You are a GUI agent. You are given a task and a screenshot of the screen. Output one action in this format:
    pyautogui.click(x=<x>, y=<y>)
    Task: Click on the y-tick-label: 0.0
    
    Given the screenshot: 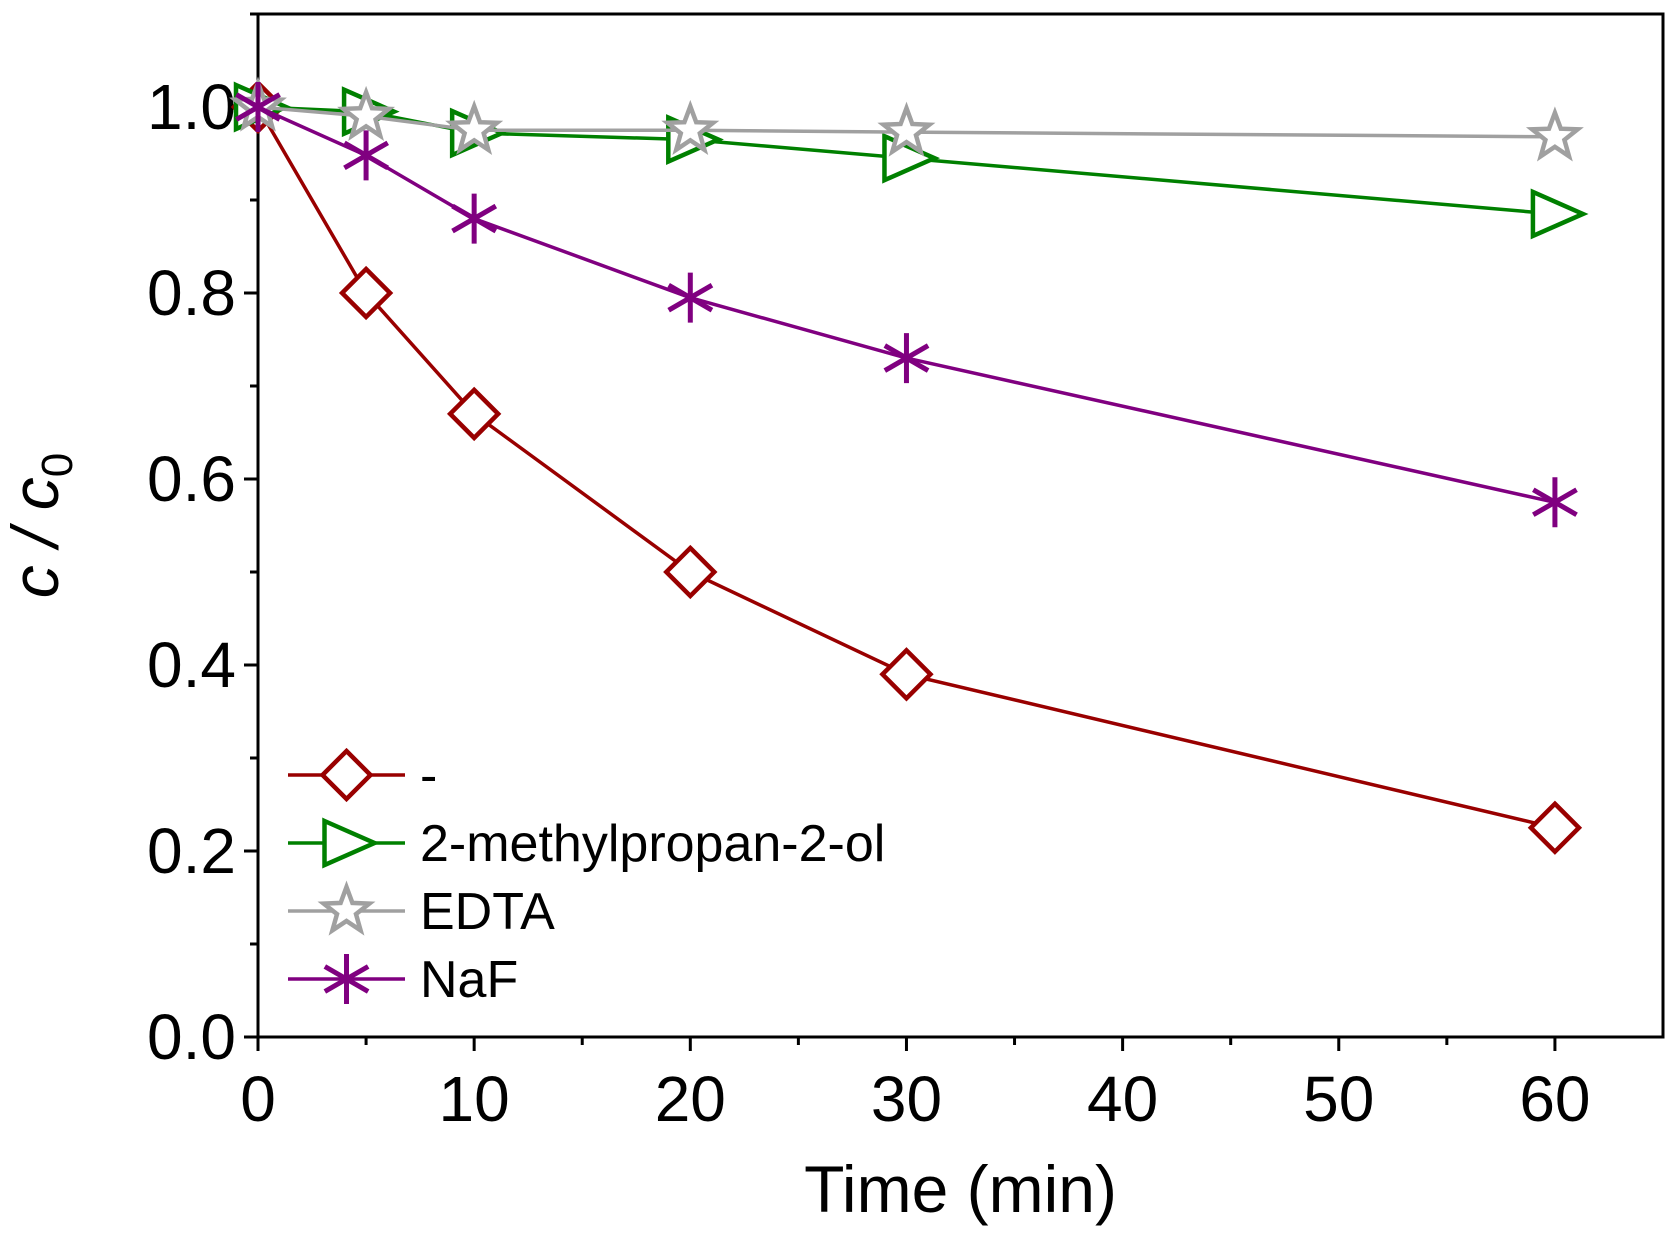 What is the action you would take?
    pyautogui.click(x=191, y=1037)
    